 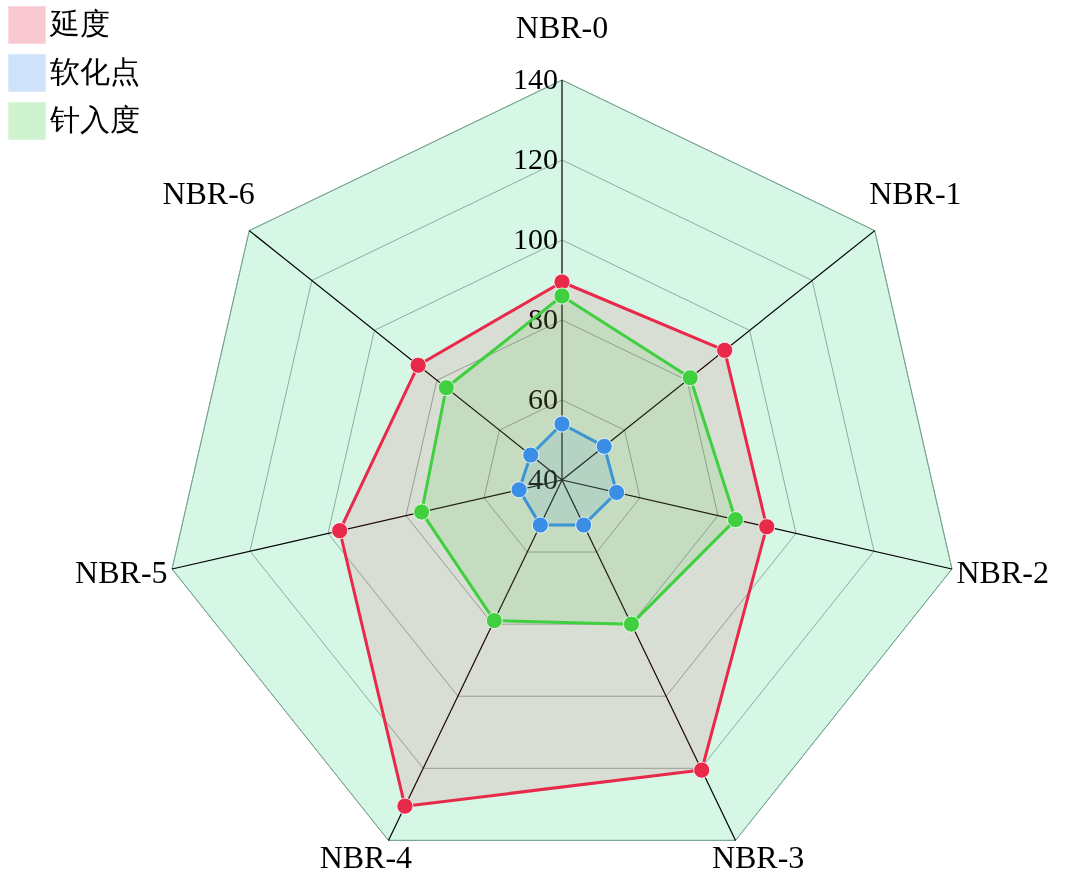 What do you see at coordinates (915, 192) in the screenshot?
I see `spoke-label: NBR-1` at bounding box center [915, 192].